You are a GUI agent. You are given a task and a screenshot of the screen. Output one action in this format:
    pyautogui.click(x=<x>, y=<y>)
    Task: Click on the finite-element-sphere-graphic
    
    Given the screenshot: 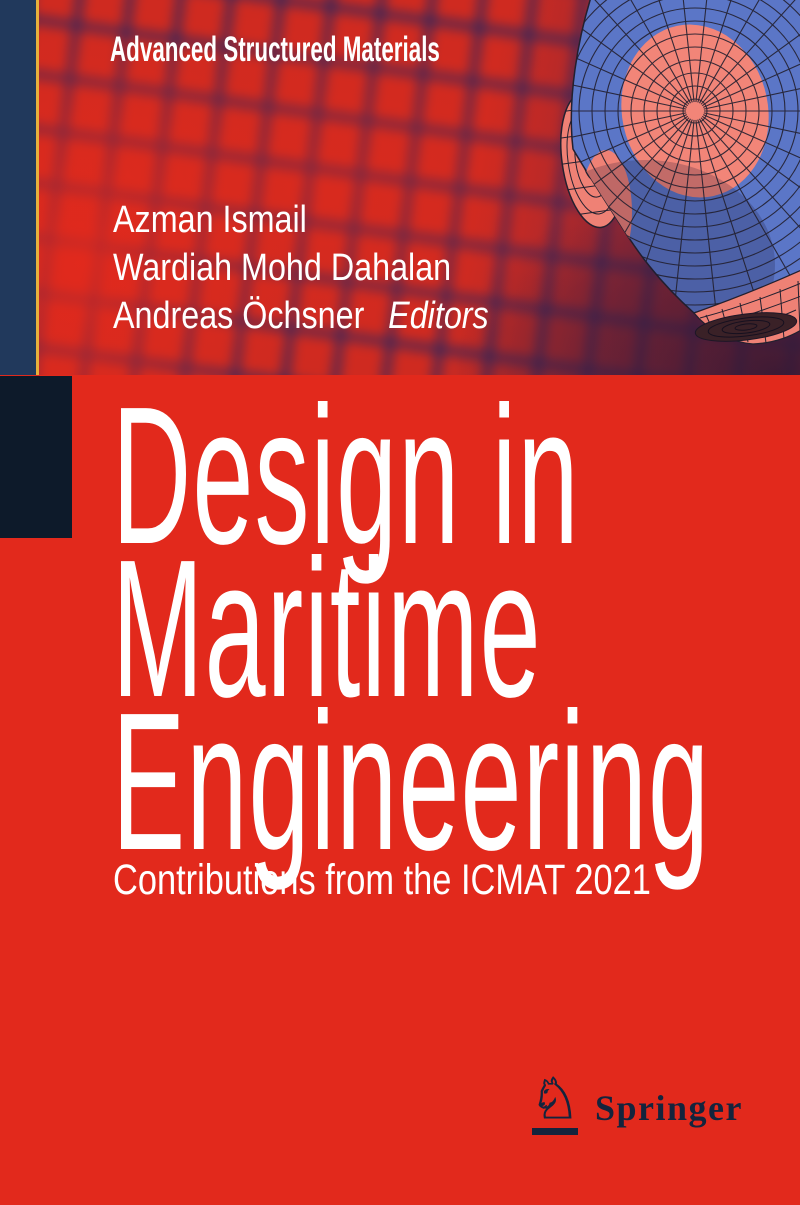 What is the action you would take?
    pyautogui.click(x=676, y=172)
    